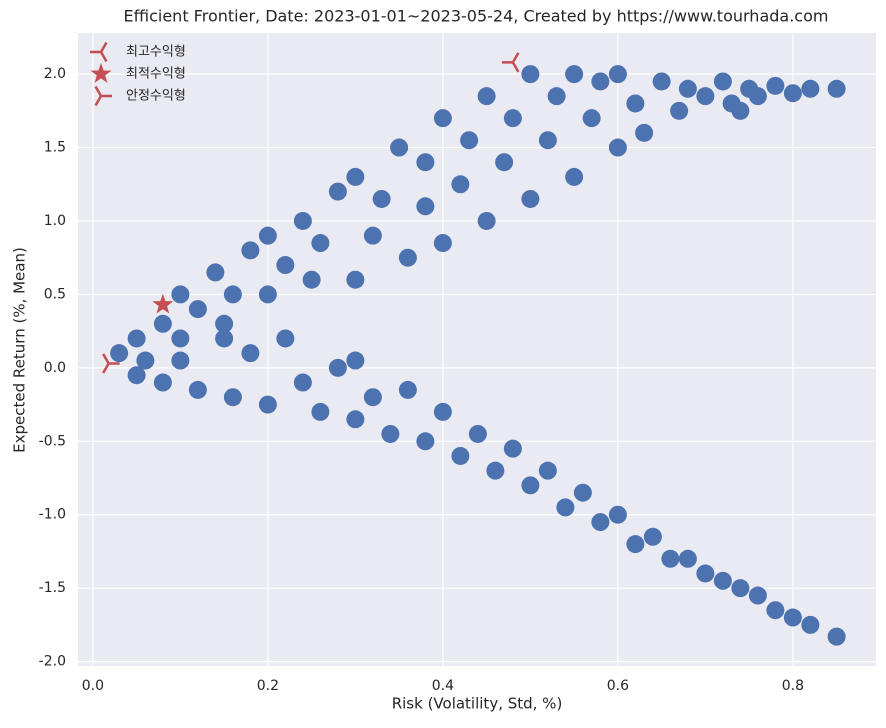 The width and height of the screenshot is (886, 728). I want to click on y-tick-label: 1.5, so click(55, 148).